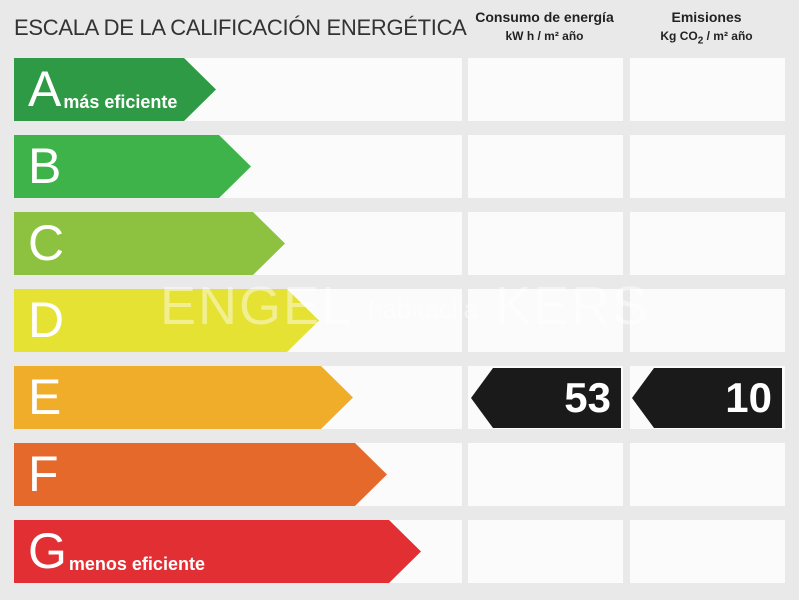 Image resolution: width=799 pixels, height=600 pixels. Describe the element at coordinates (149, 243) in the screenshot. I see `rating-bar-c: C` at that location.